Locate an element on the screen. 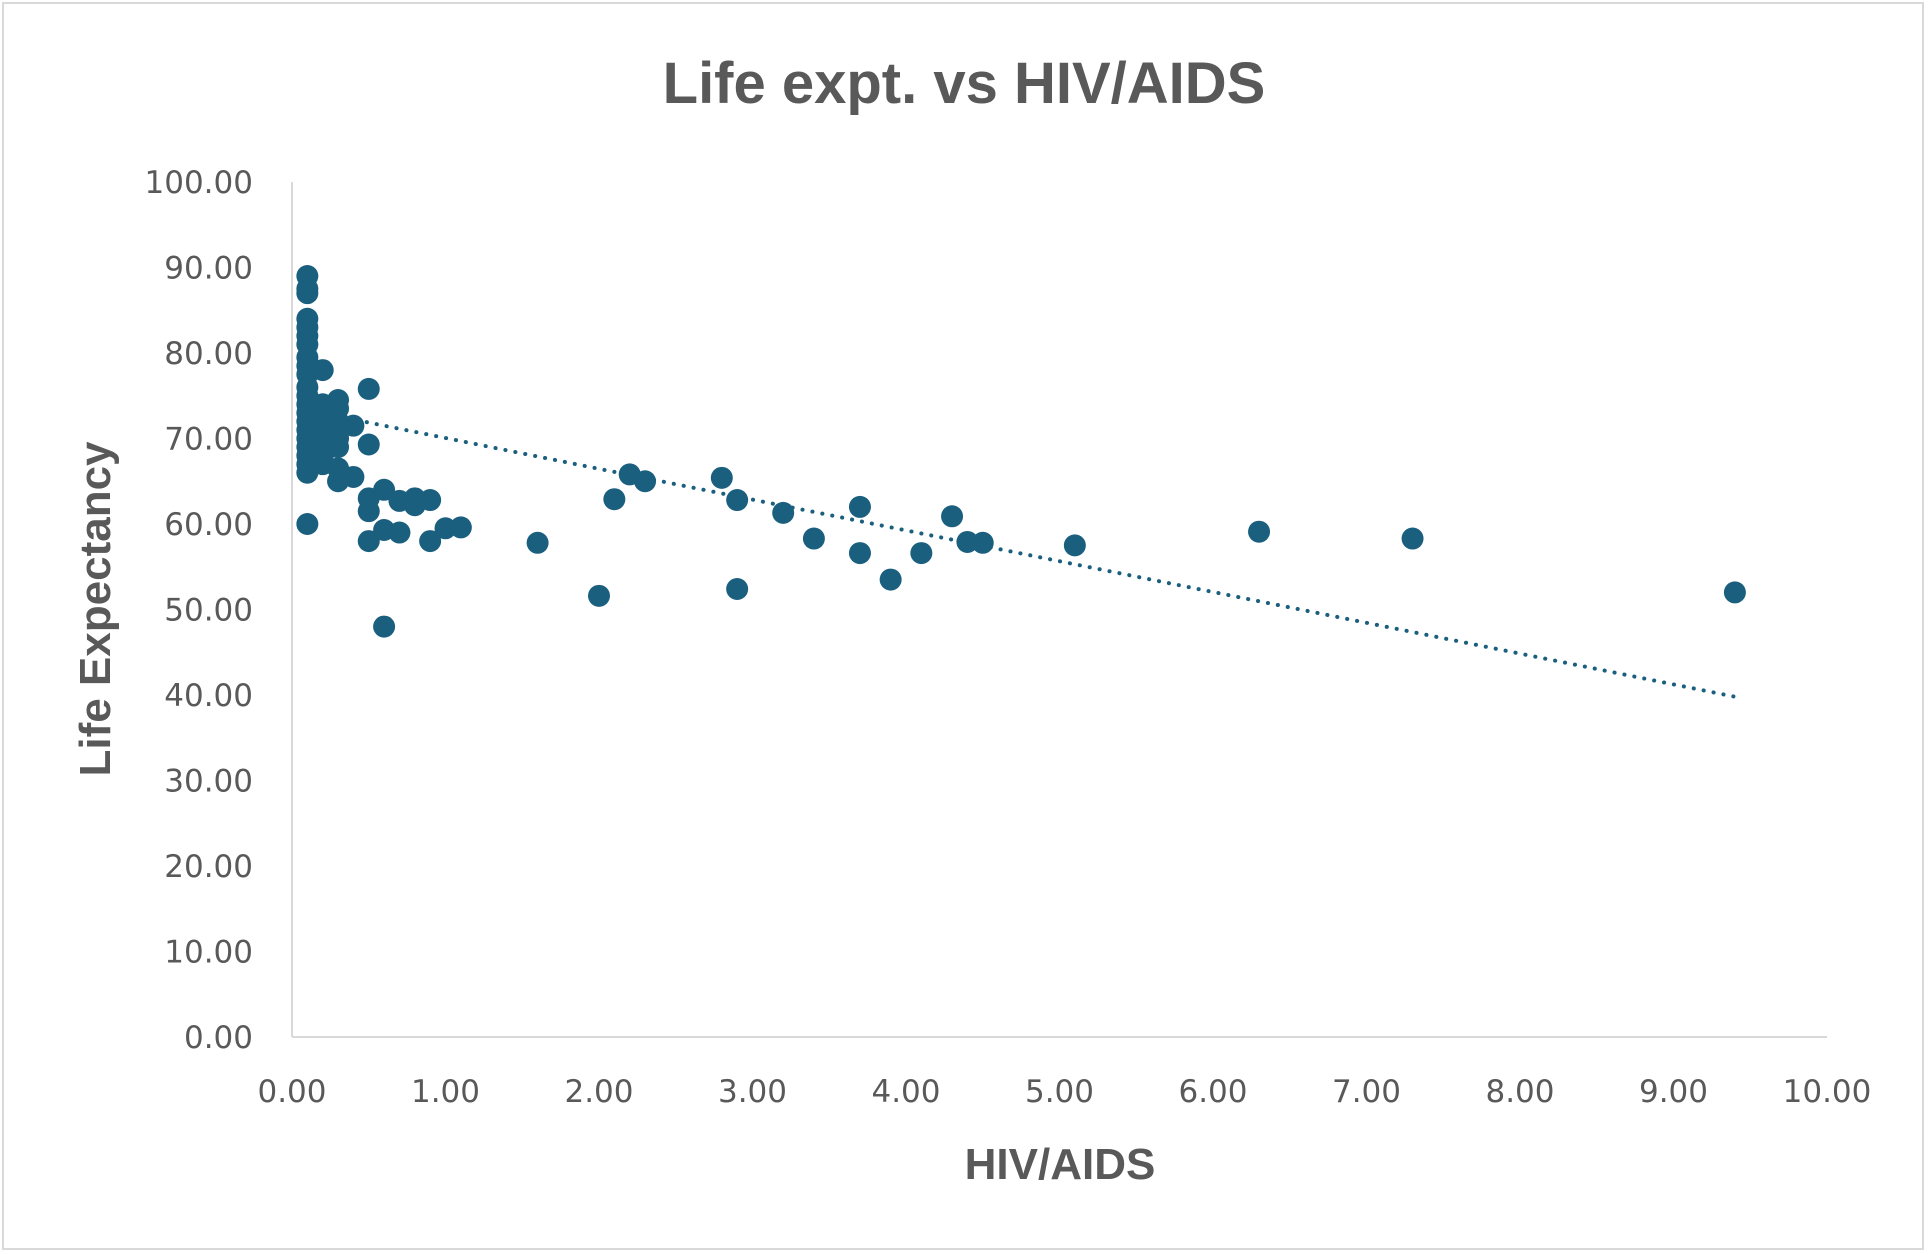 This screenshot has height=1254, width=1928. y-tick-label: 30.00 is located at coordinates (208, 782).